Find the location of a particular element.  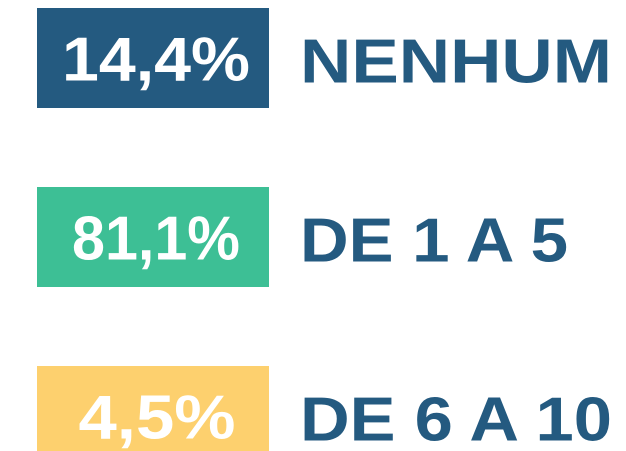

category-label: DE 6 A 10 is located at coordinates (456, 418).